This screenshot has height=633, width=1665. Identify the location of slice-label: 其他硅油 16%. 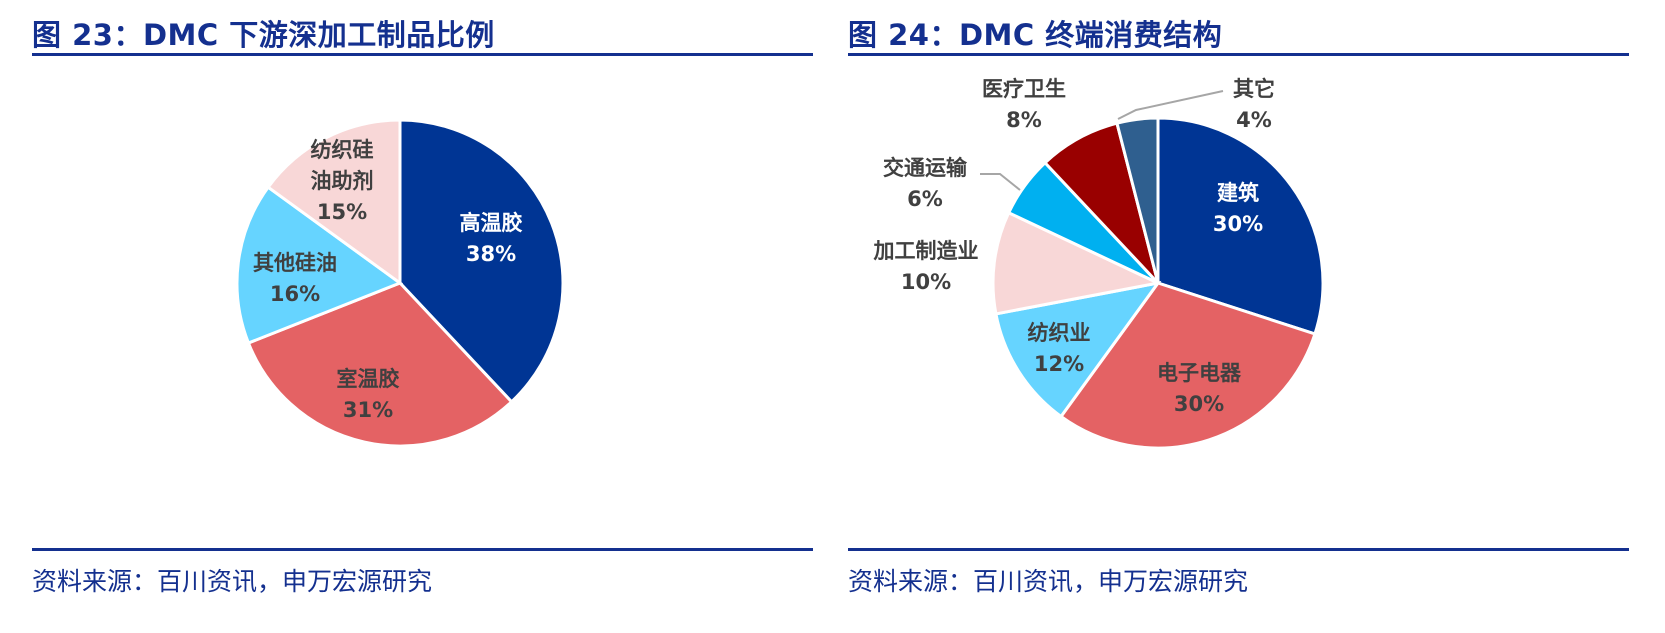
(295, 278).